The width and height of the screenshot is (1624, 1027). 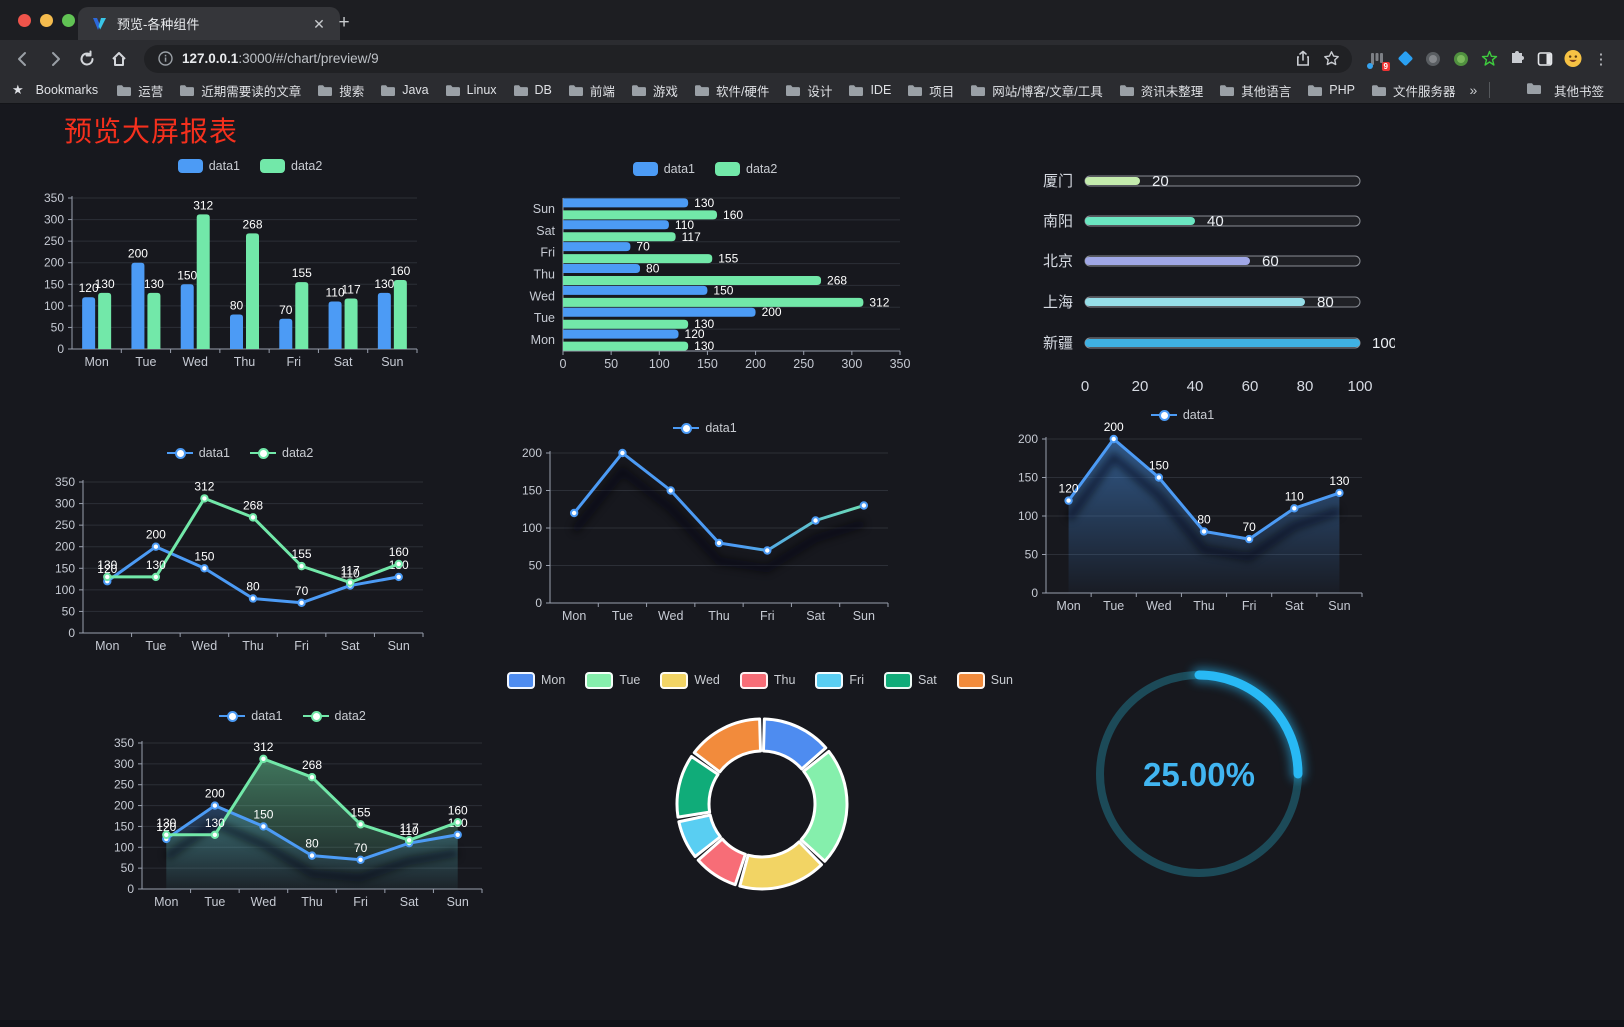 What do you see at coordinates (67, 90) in the screenshot?
I see `bookmarks-root: Bookmarks` at bounding box center [67, 90].